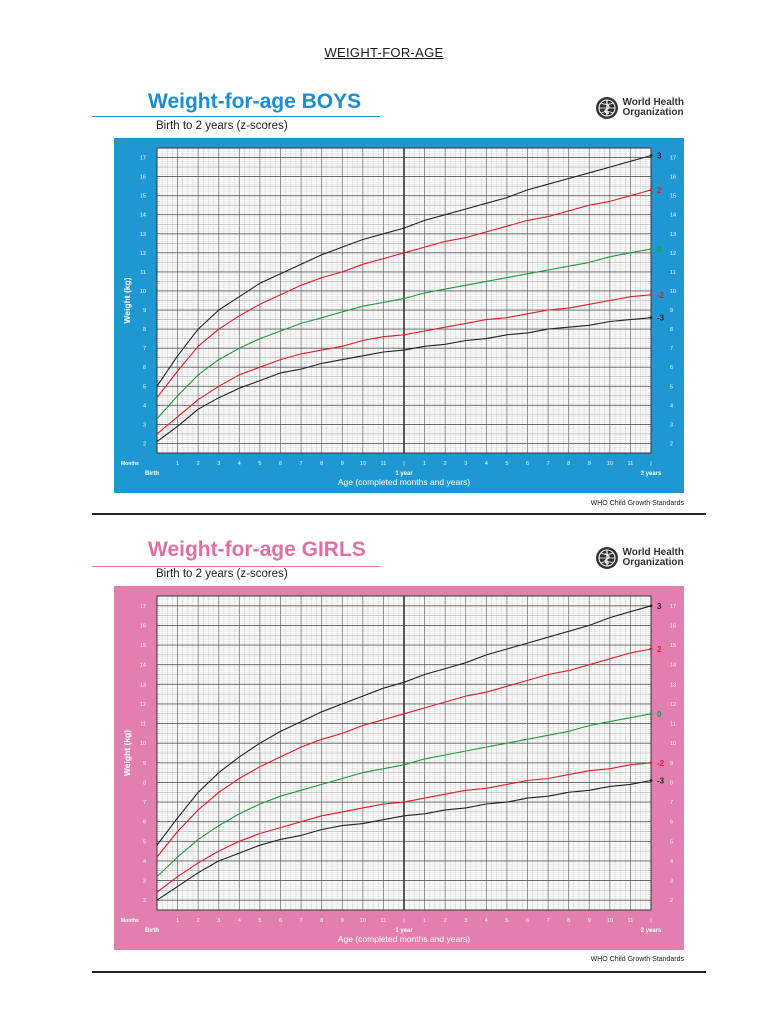 This screenshot has width=768, height=1024. What do you see at coordinates (673, 646) in the screenshot?
I see `y-tick-label-right: 15` at bounding box center [673, 646].